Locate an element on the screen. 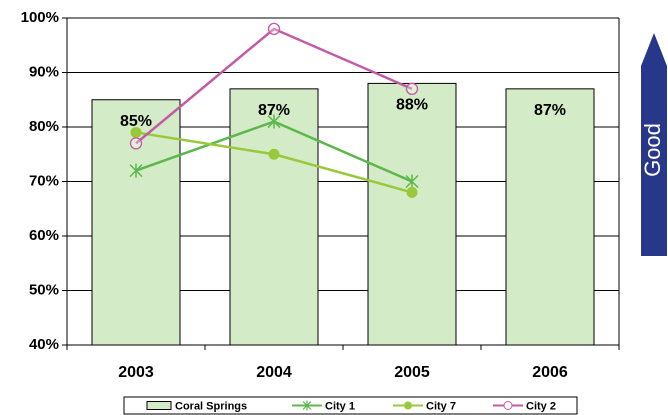  legend: Coral Springs City 1 City 7 City 2 is located at coordinates (350, 405).